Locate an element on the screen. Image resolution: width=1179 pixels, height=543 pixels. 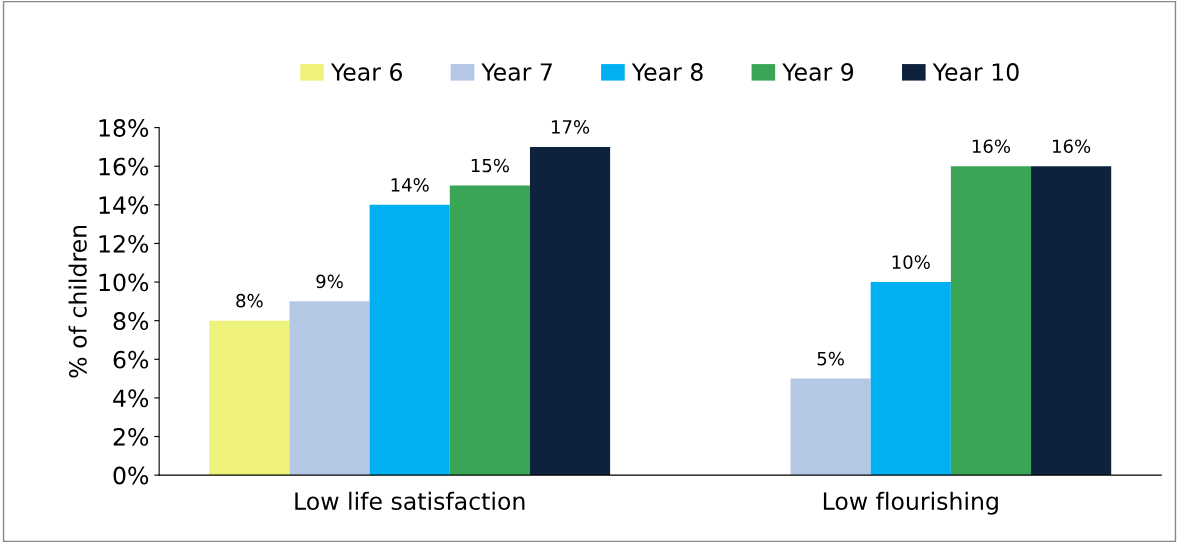
x-tick-label: Low life satisfaction is located at coordinates (410, 501).